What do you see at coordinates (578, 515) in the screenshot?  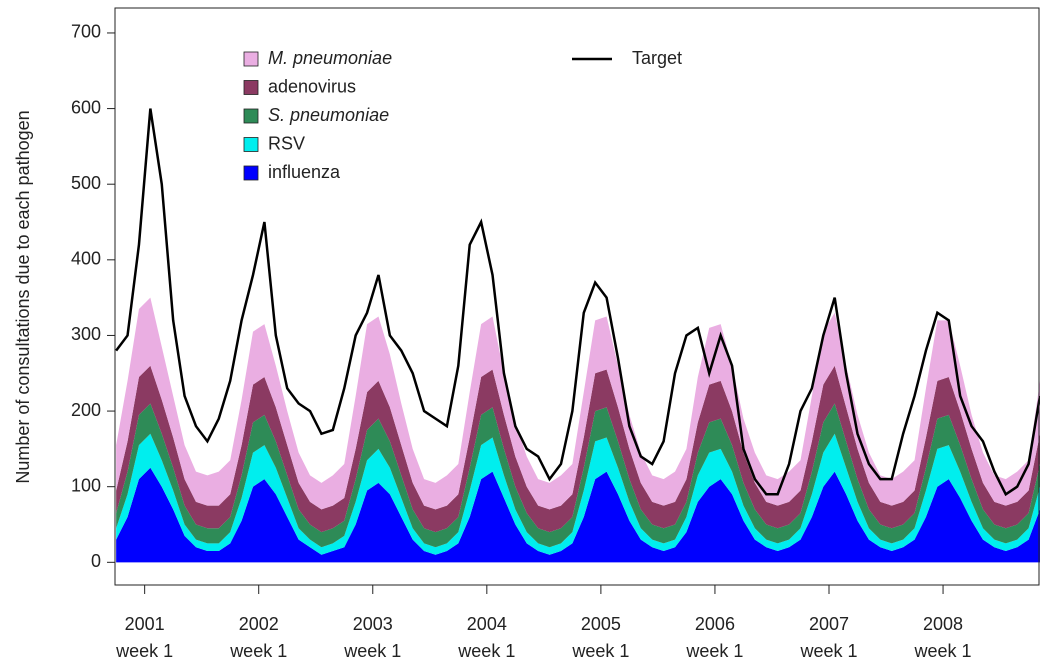 I see `area` at bounding box center [578, 515].